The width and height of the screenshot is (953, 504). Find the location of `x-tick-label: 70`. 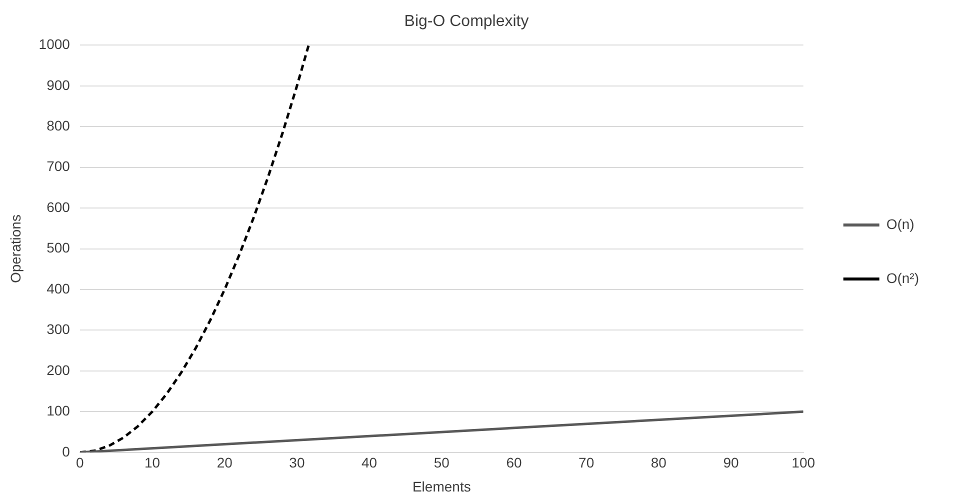

x-tick-label: 70 is located at coordinates (586, 462).